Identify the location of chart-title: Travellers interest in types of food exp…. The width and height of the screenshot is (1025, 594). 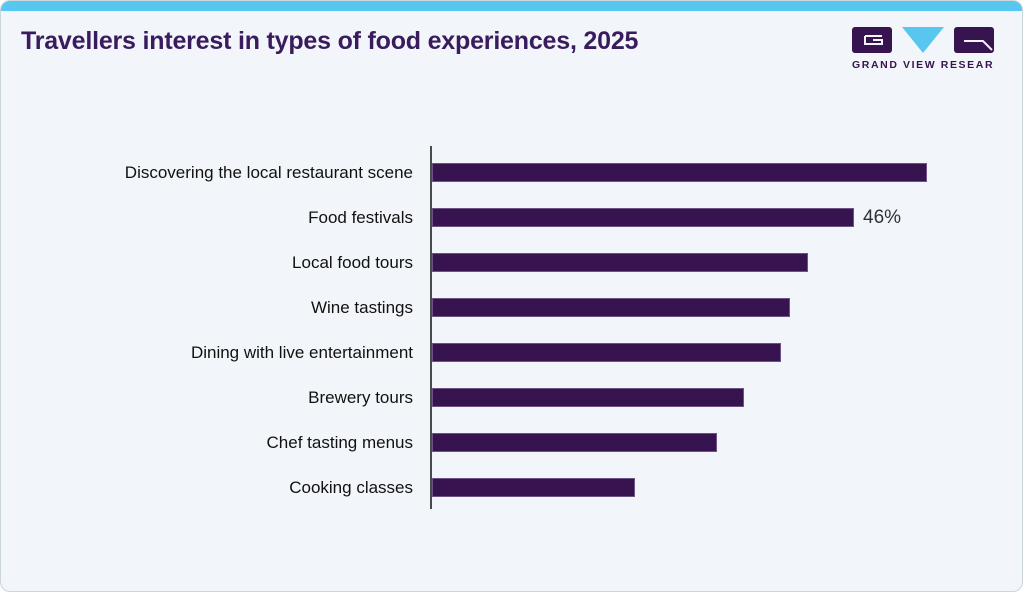
(330, 41).